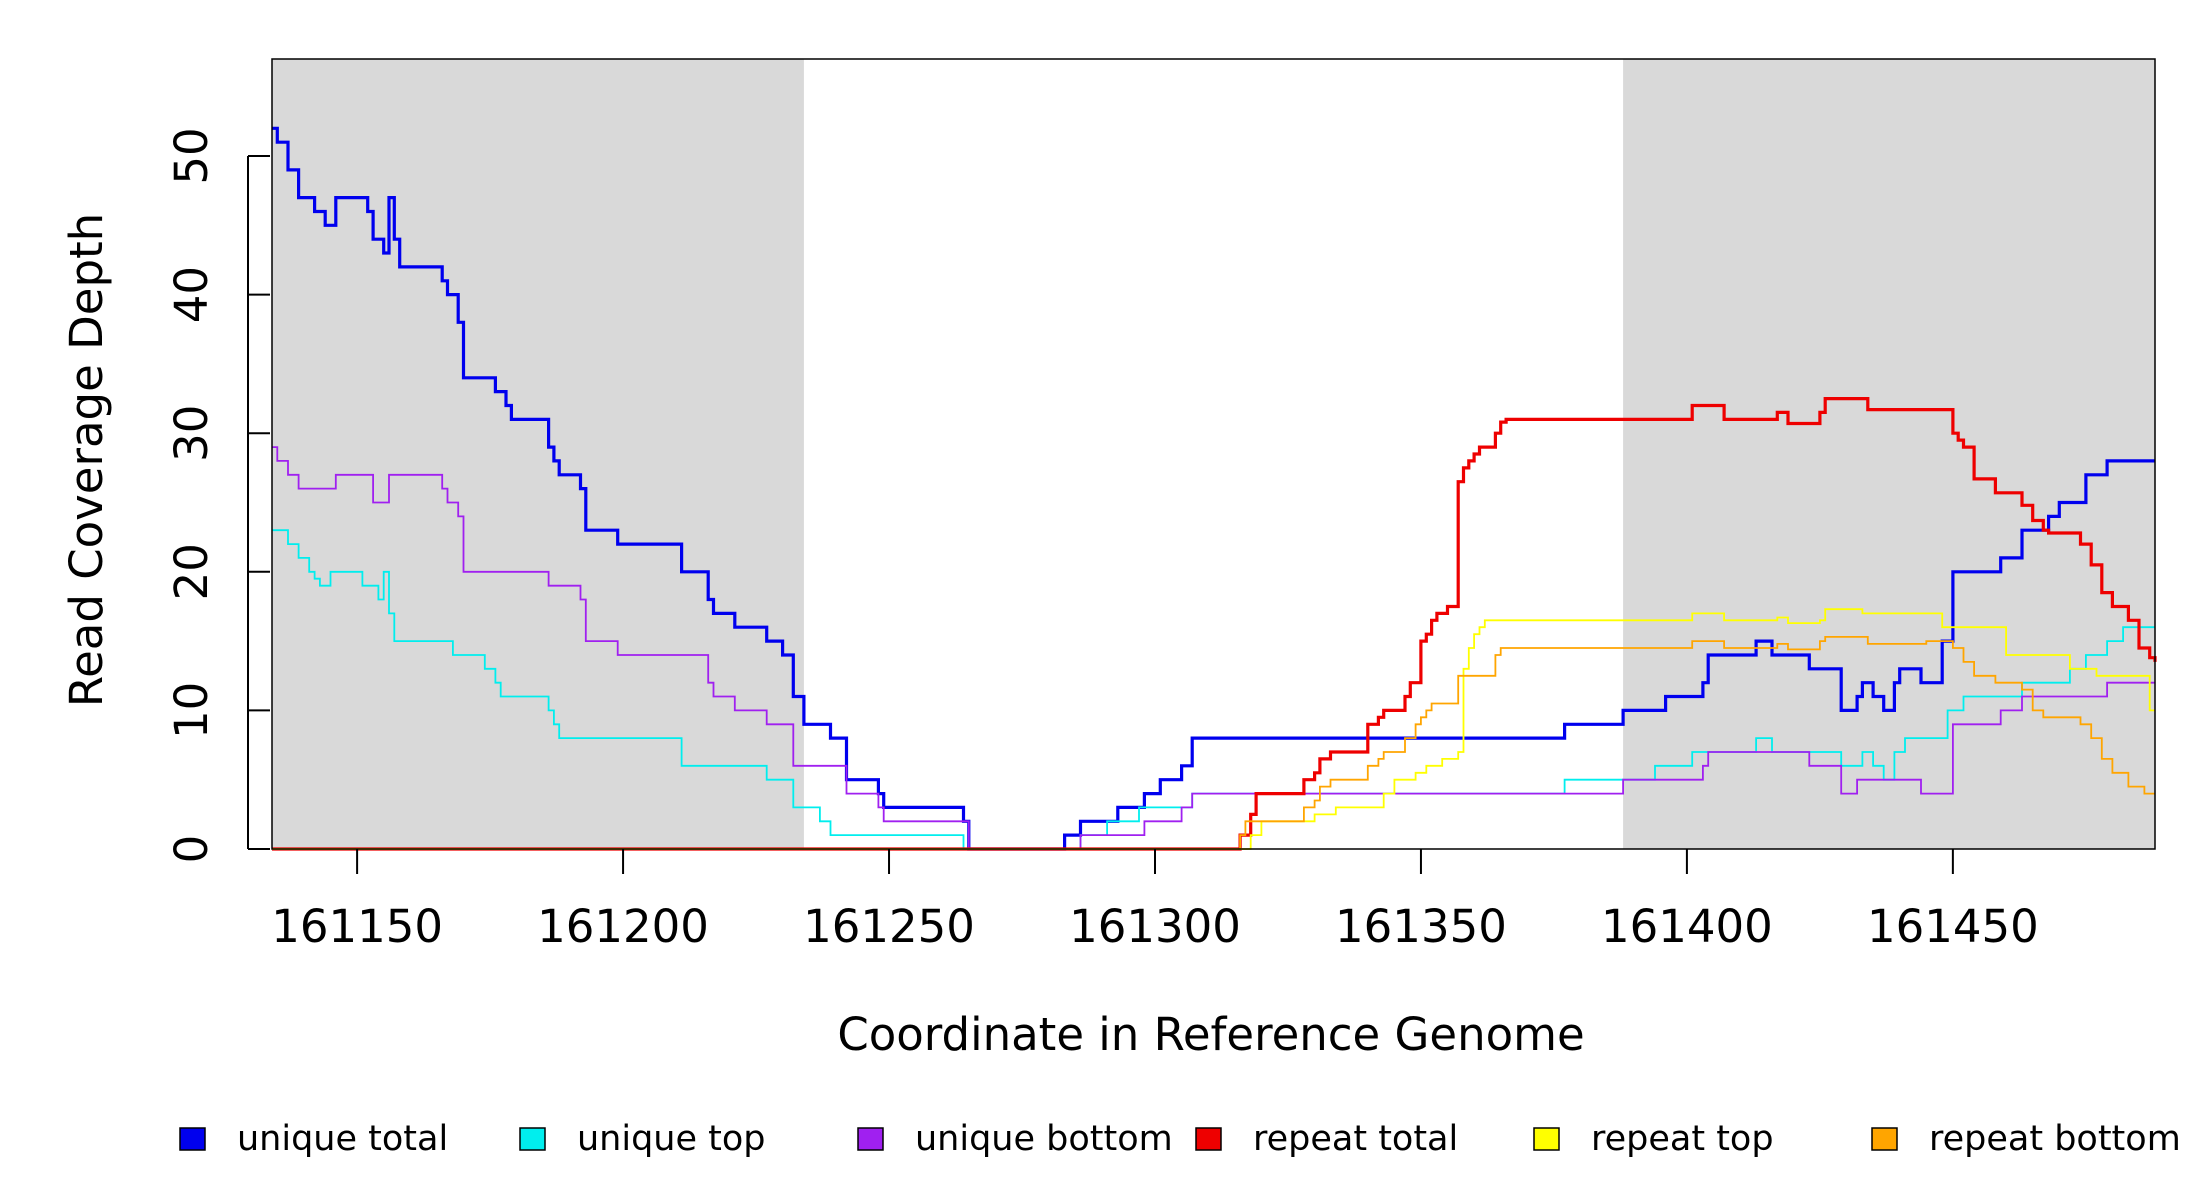 The image size is (2200, 1200). What do you see at coordinates (1155, 926) in the screenshot?
I see `x-tick-label-161300: 161300` at bounding box center [1155, 926].